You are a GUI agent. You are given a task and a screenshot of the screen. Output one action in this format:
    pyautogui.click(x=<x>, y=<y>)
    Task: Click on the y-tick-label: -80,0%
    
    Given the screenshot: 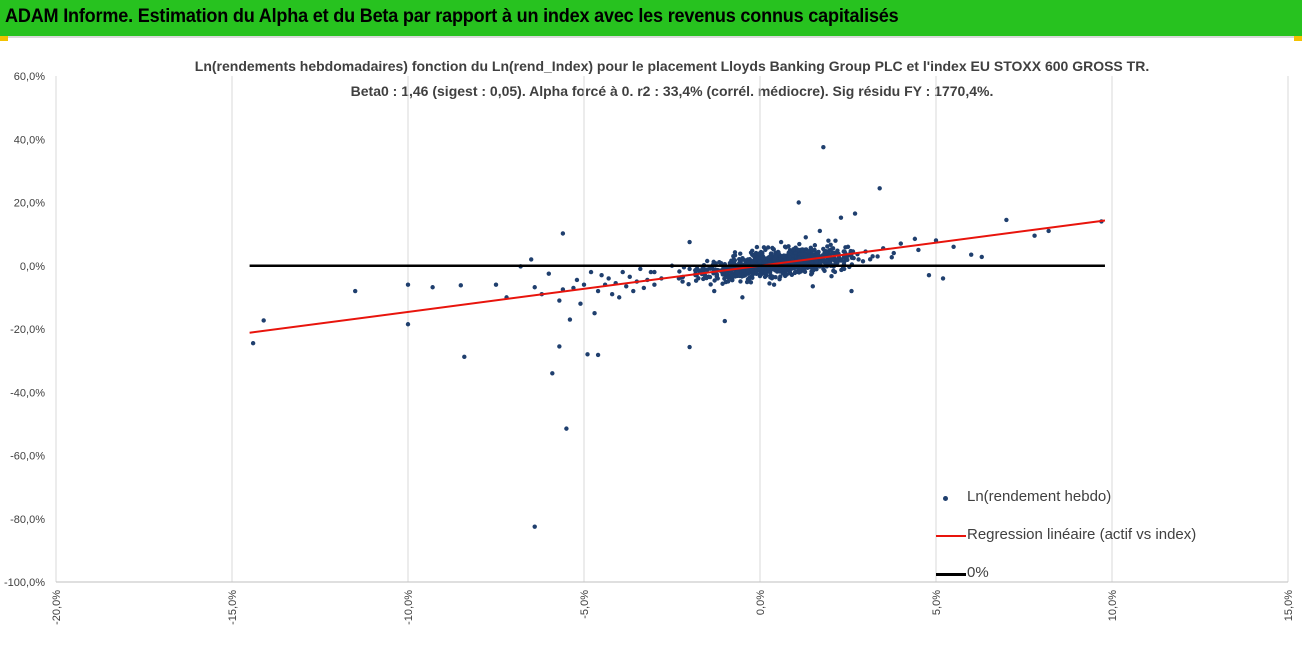 What is the action you would take?
    pyautogui.click(x=27, y=520)
    